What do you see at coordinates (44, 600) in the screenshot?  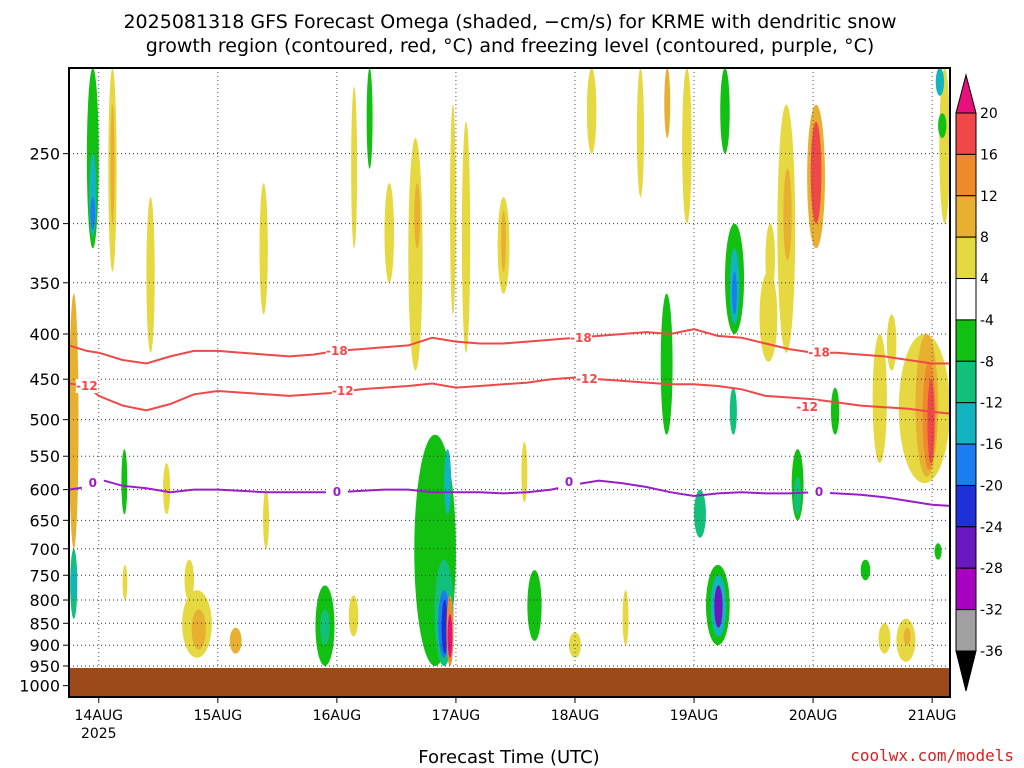 I see `y-tick-label-800: 800` at bounding box center [44, 600].